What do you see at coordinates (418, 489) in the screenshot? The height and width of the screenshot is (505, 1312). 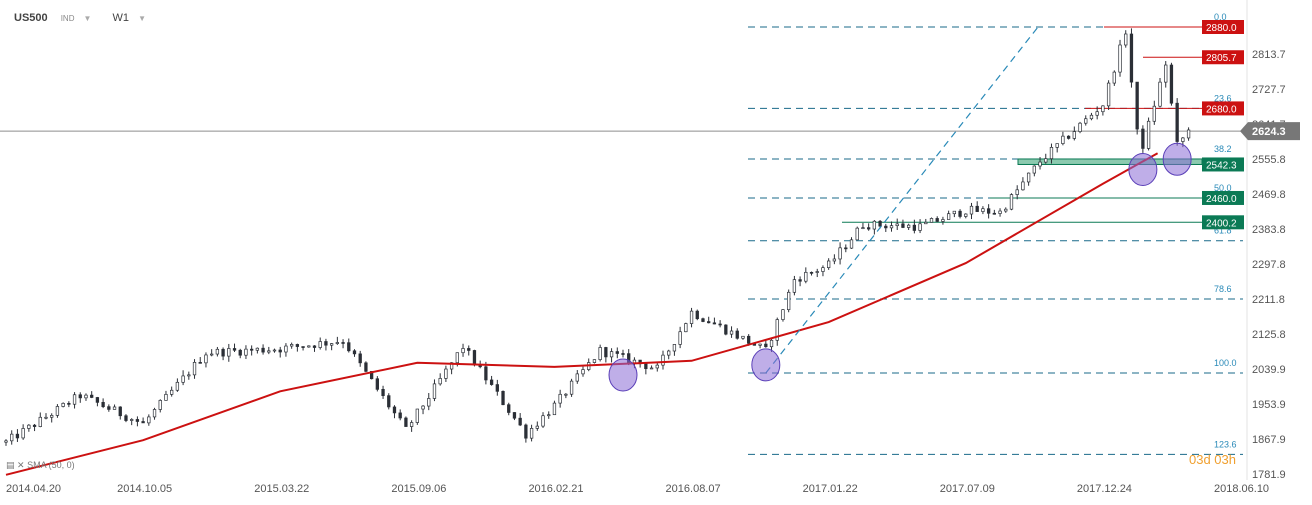 I see `x-tick-label: 2015.09.06` at bounding box center [418, 489].